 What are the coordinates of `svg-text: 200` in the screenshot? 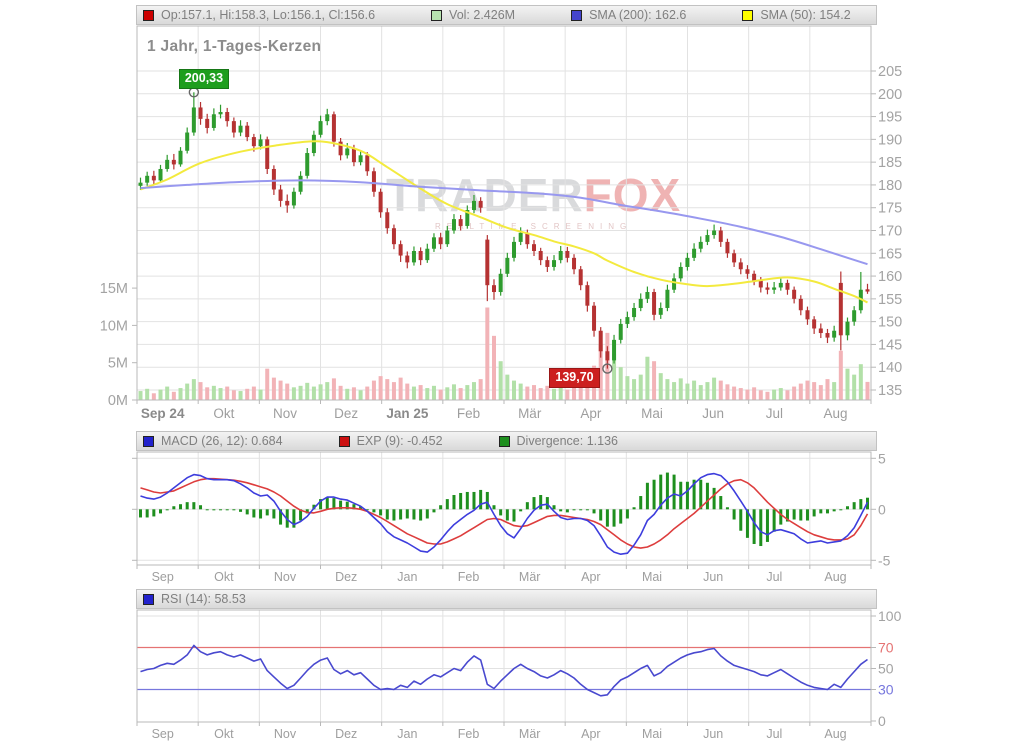 It's located at (890, 95).